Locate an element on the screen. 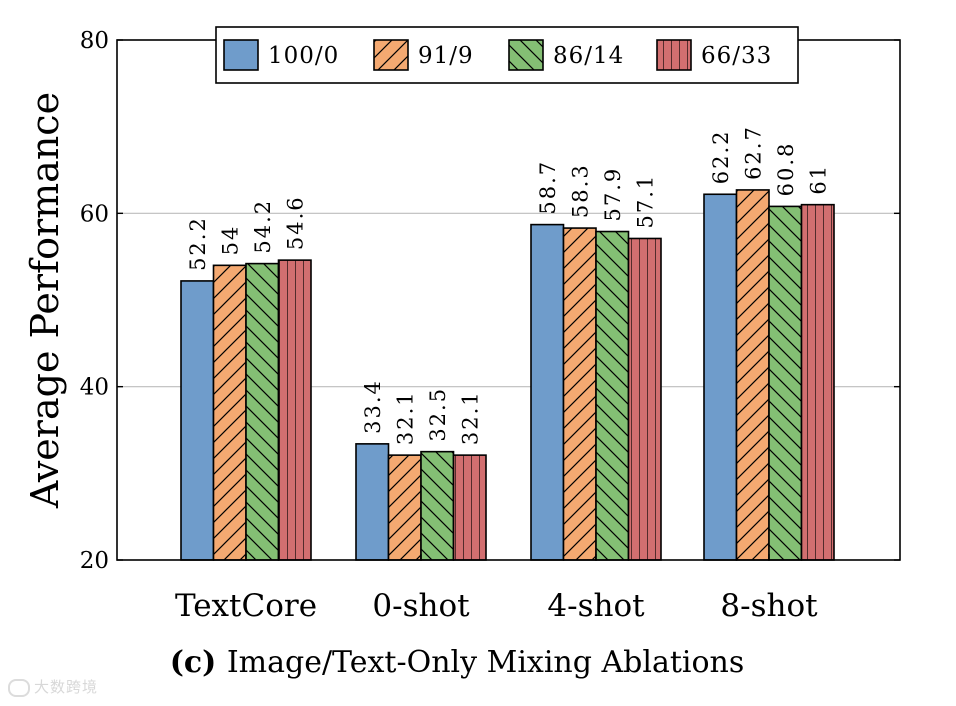 This screenshot has width=956, height=706. data-label: 33.4 is located at coordinates (373, 406).